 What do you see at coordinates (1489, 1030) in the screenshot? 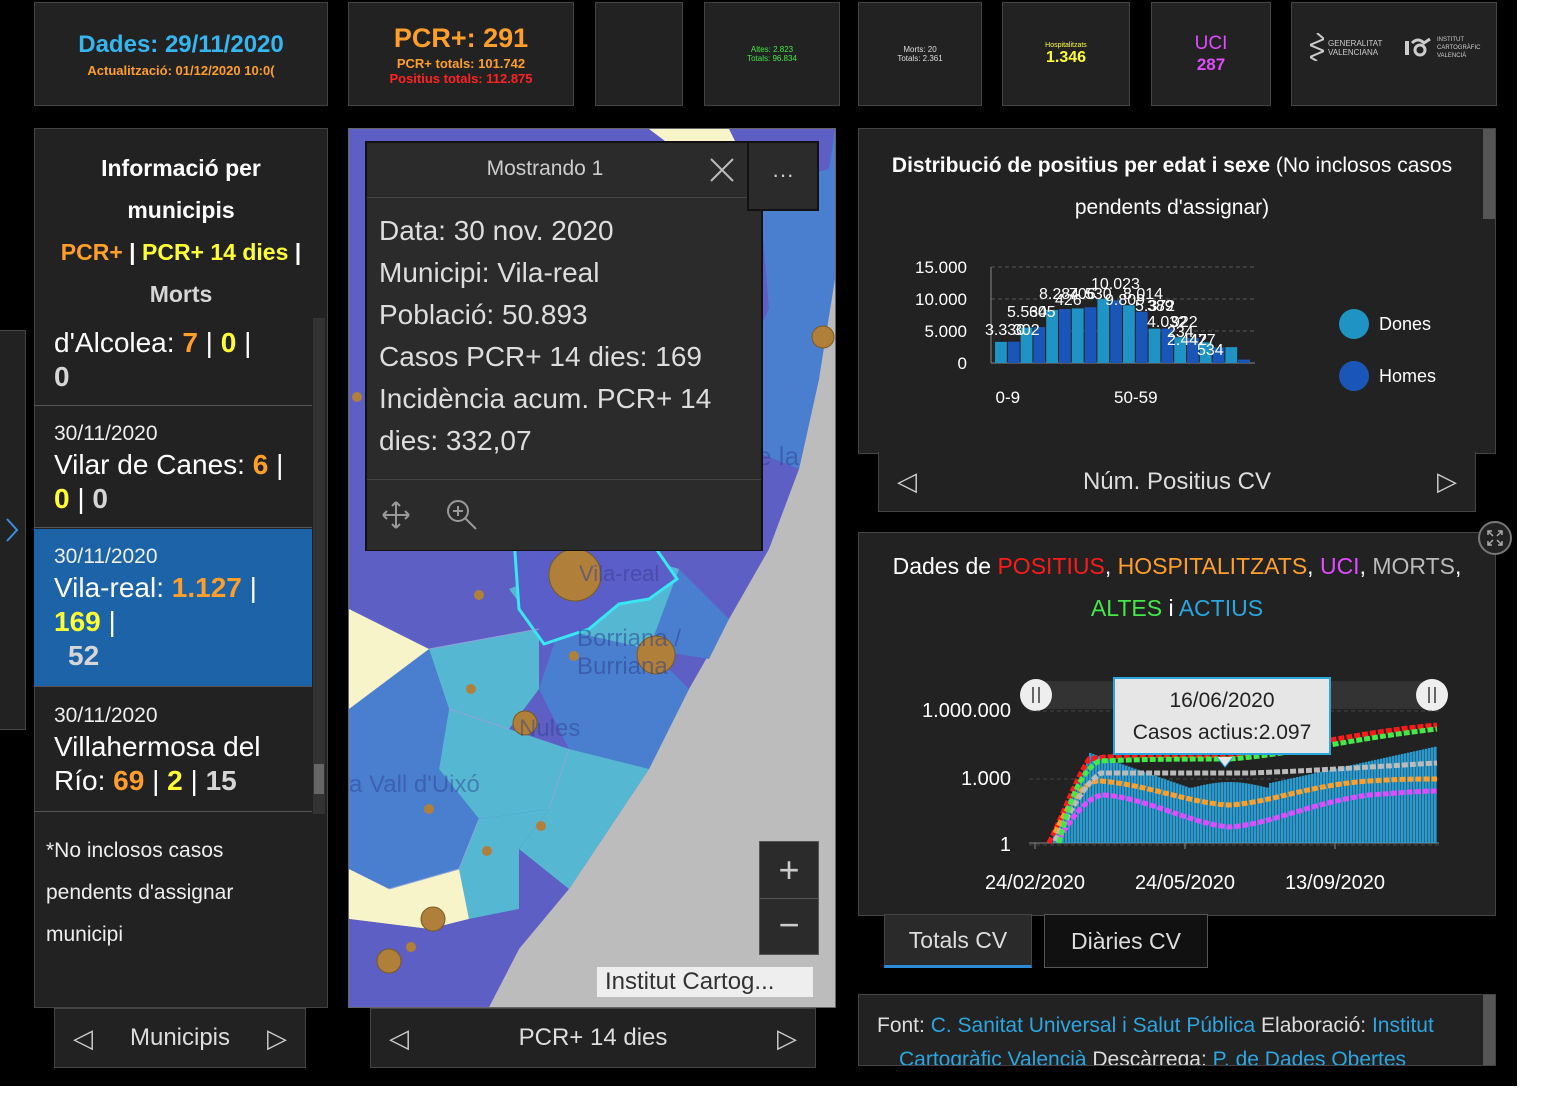
I see `source-scrollbar` at bounding box center [1489, 1030].